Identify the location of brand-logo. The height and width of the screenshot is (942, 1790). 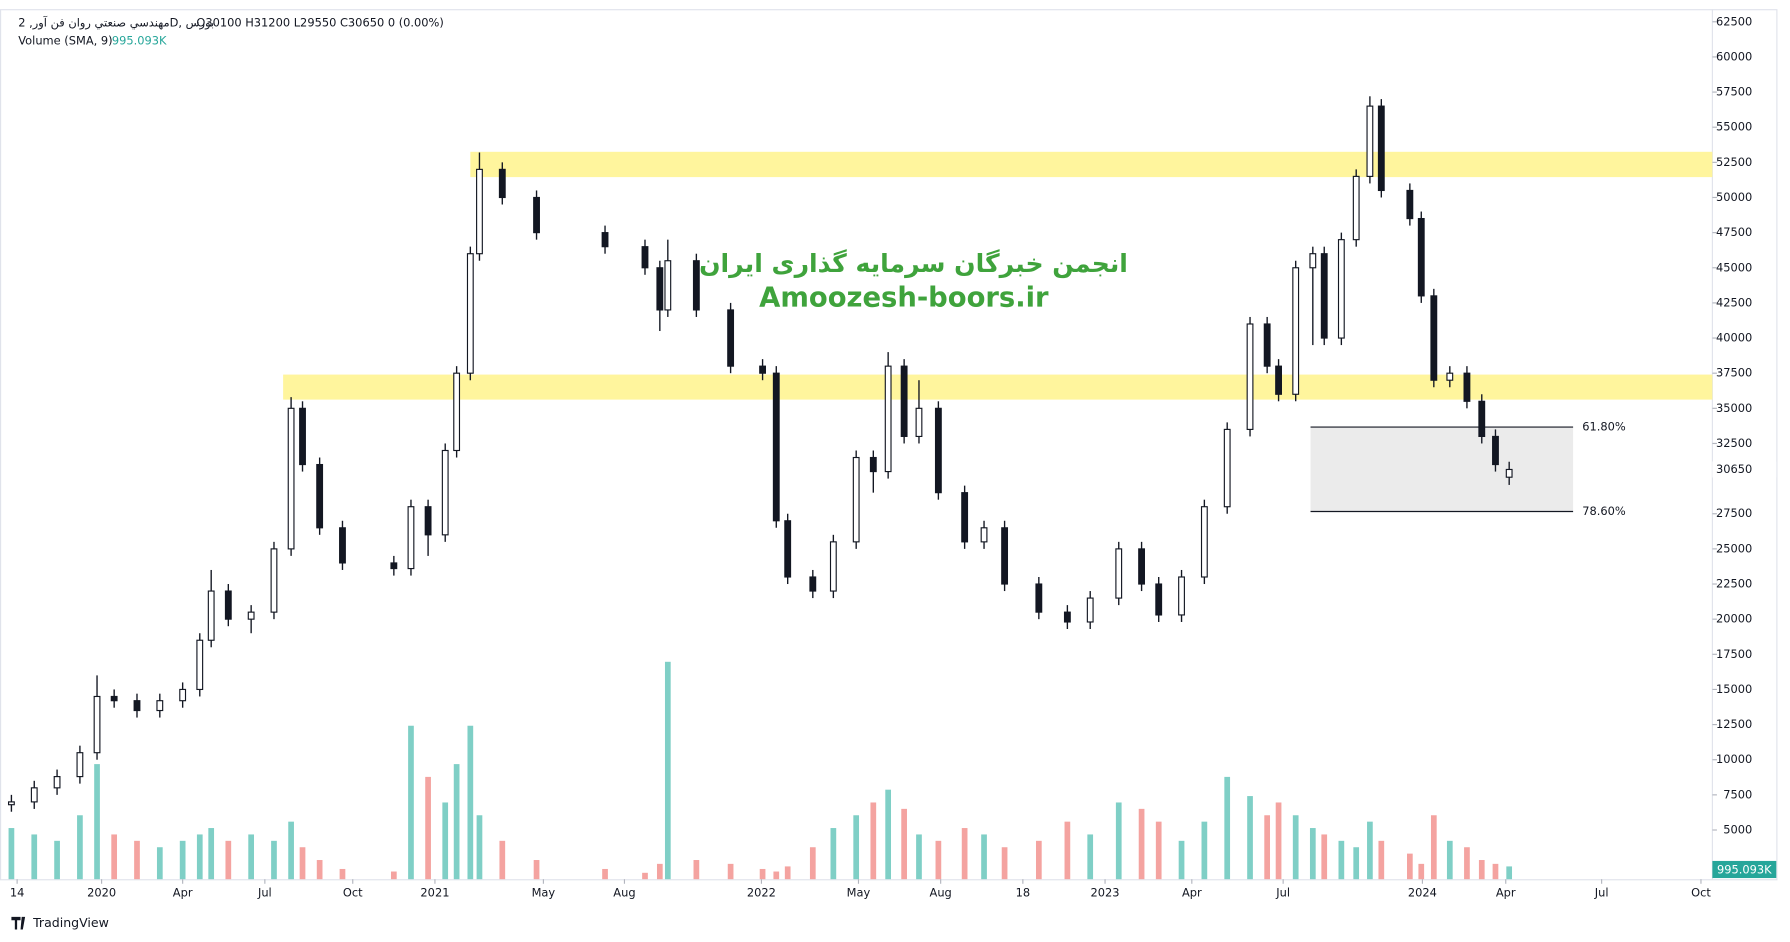
(18, 923).